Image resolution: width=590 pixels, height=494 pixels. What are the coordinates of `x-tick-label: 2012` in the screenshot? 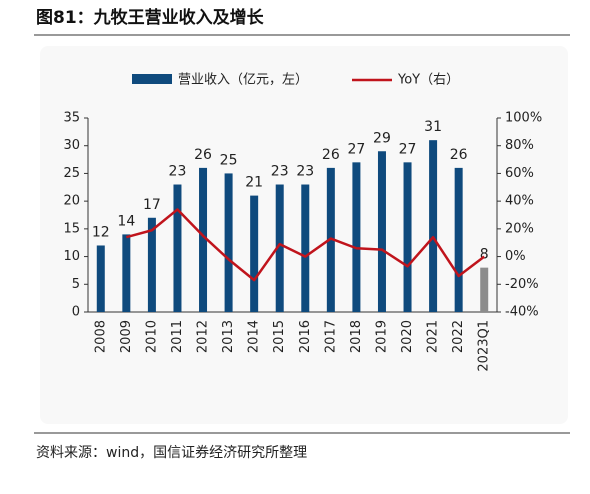 It's located at (203, 336).